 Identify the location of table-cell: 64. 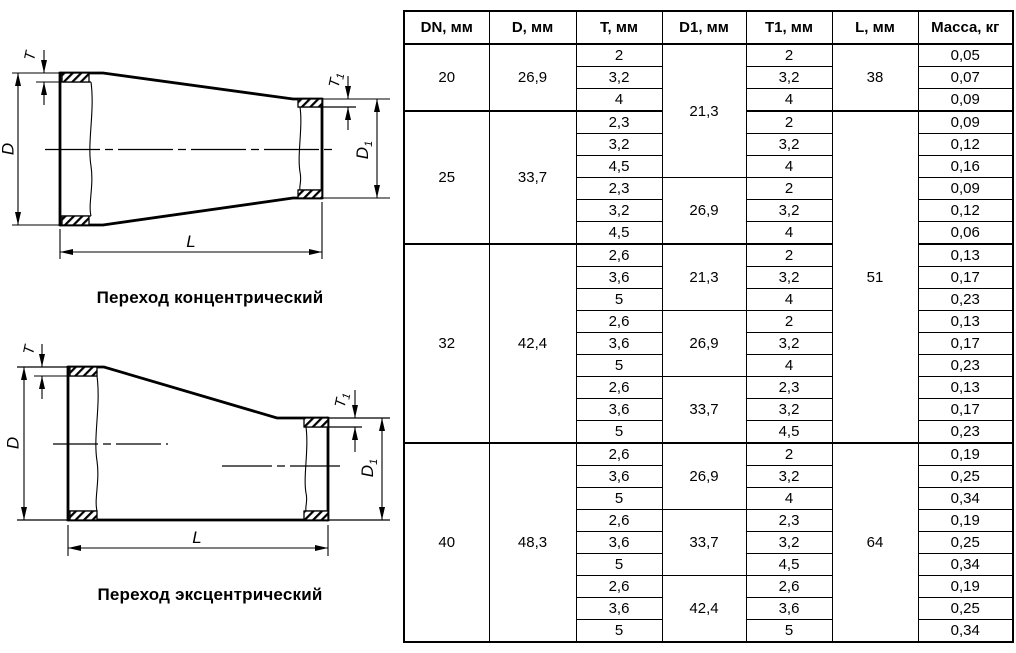
(875, 542).